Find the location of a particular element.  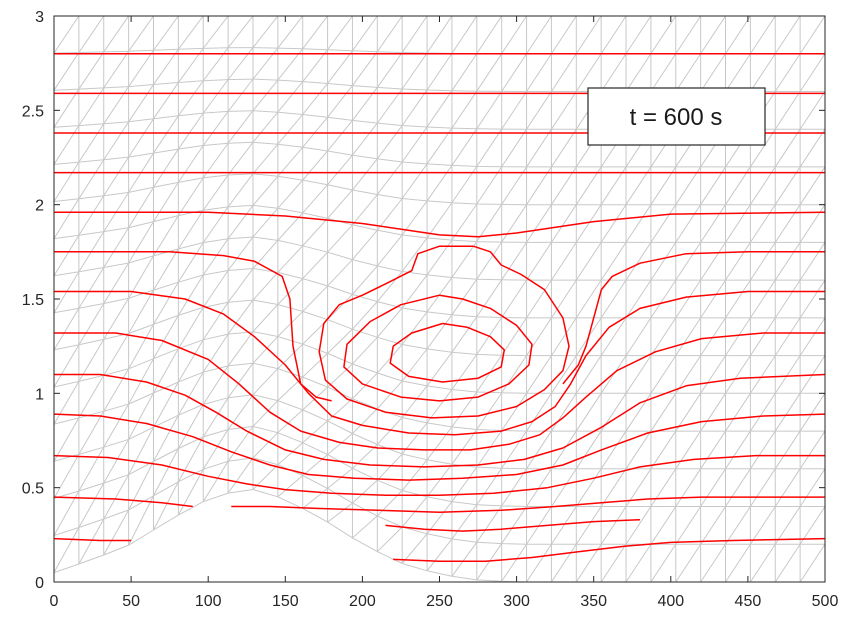

x-tick-label: 250 is located at coordinates (439, 601).